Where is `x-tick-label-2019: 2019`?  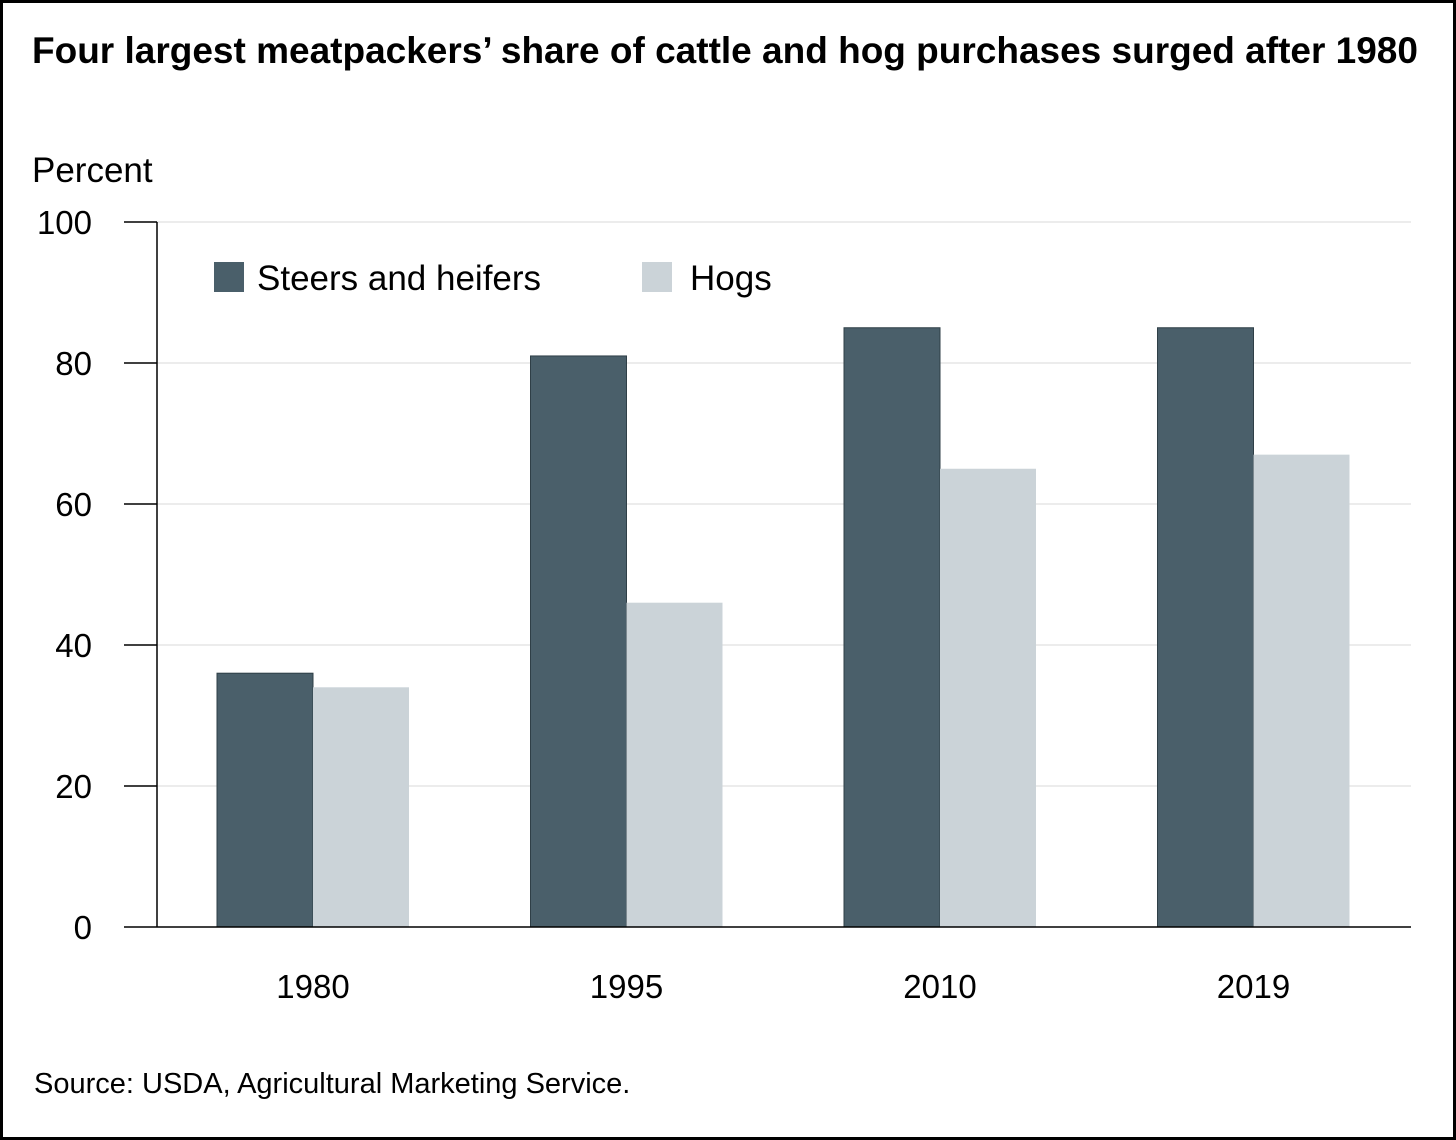 x-tick-label-2019: 2019 is located at coordinates (1253, 986).